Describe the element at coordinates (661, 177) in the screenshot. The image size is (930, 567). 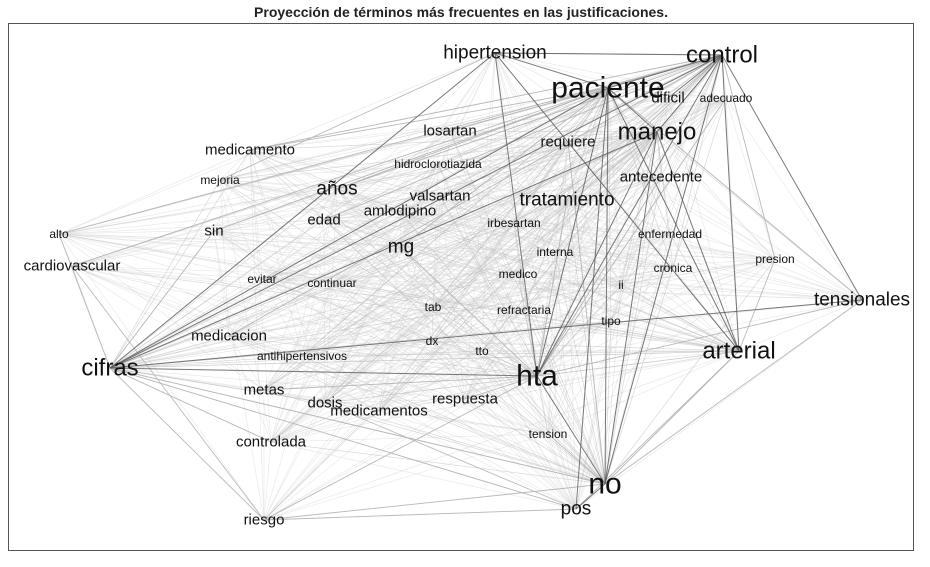
I see `term-label-antecedente: antecedente` at that location.